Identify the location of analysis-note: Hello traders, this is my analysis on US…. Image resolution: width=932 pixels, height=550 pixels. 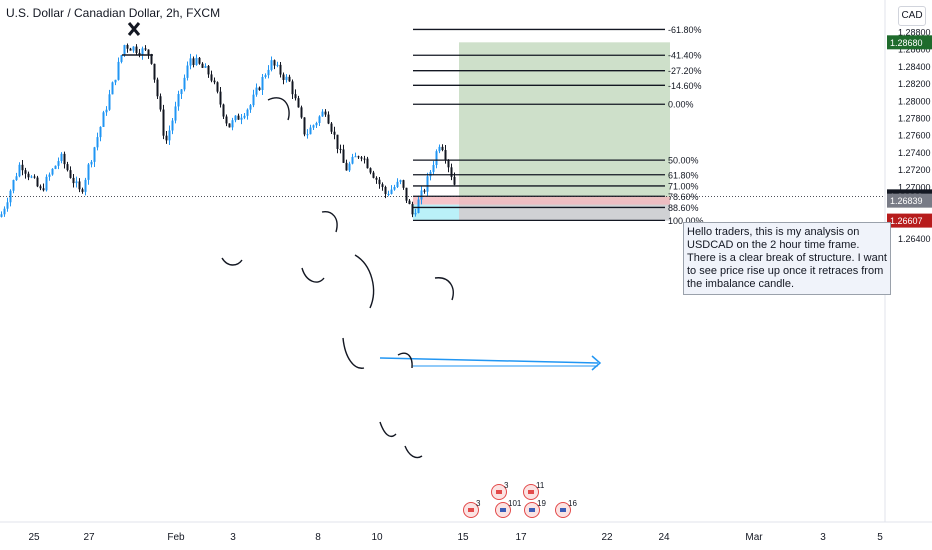
(787, 258).